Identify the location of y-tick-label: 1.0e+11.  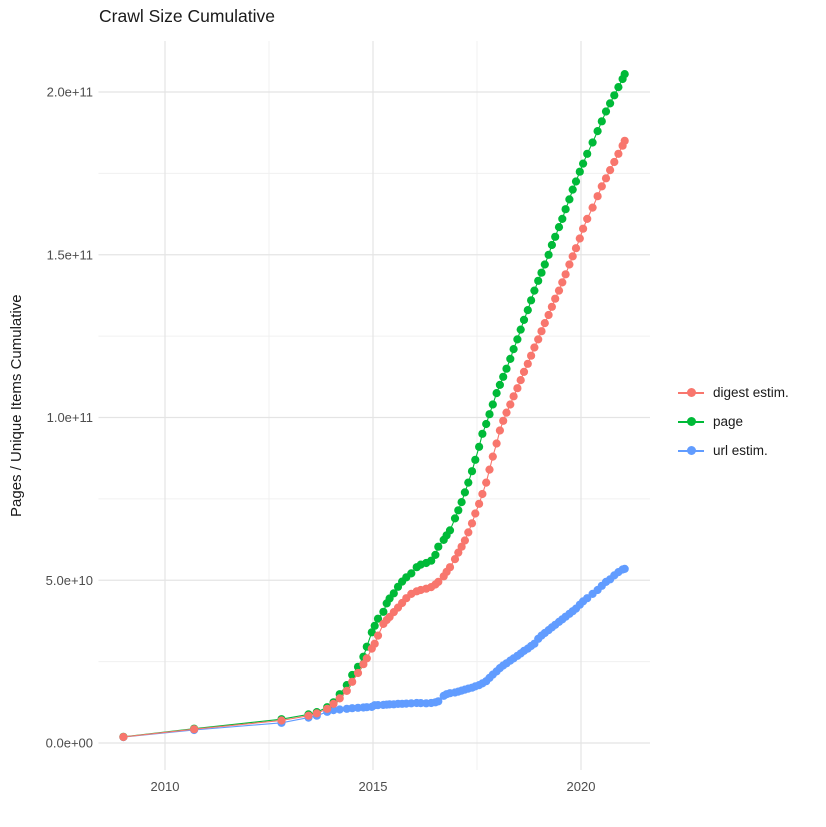
(70, 417).